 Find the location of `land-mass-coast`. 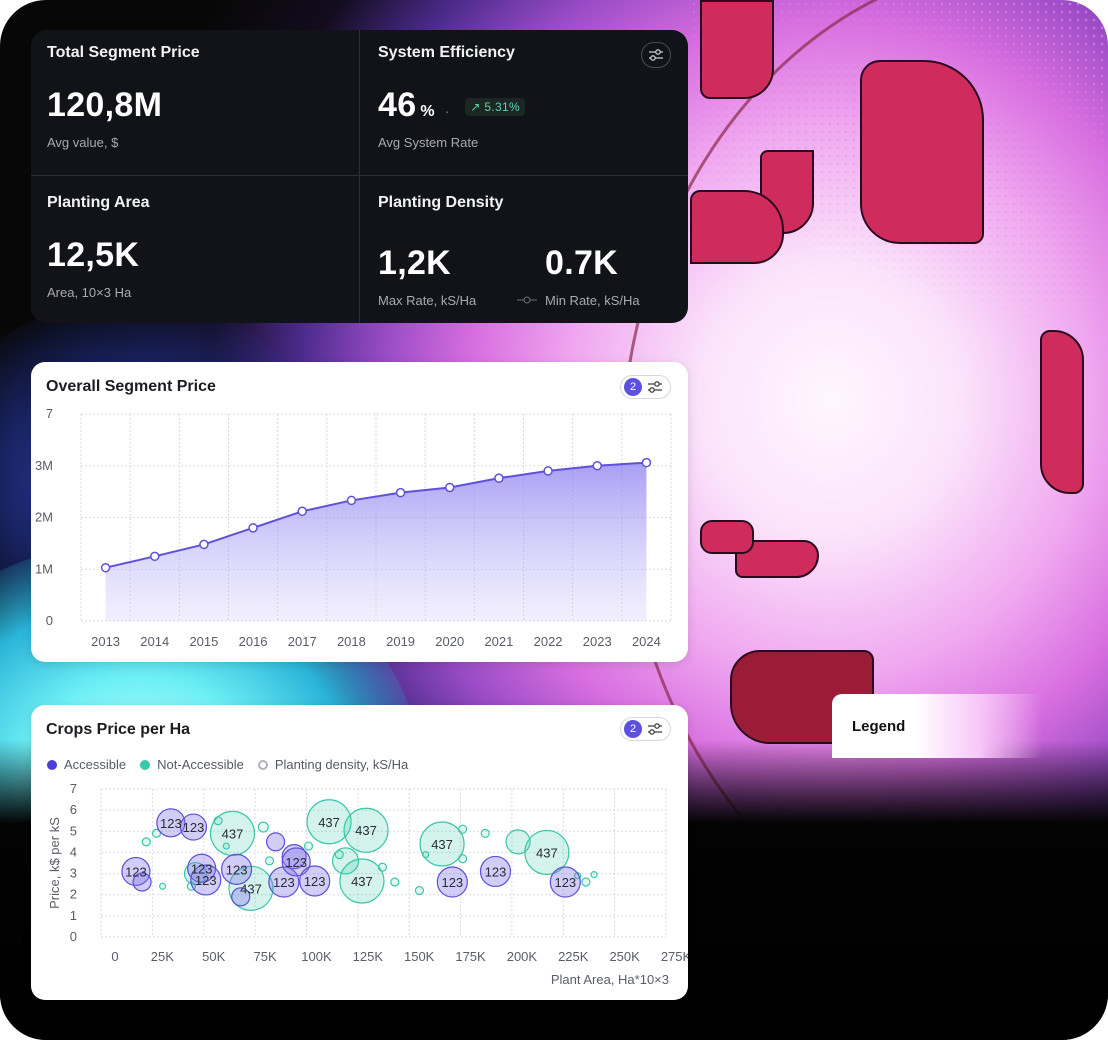

land-mass-coast is located at coordinates (737, 227).